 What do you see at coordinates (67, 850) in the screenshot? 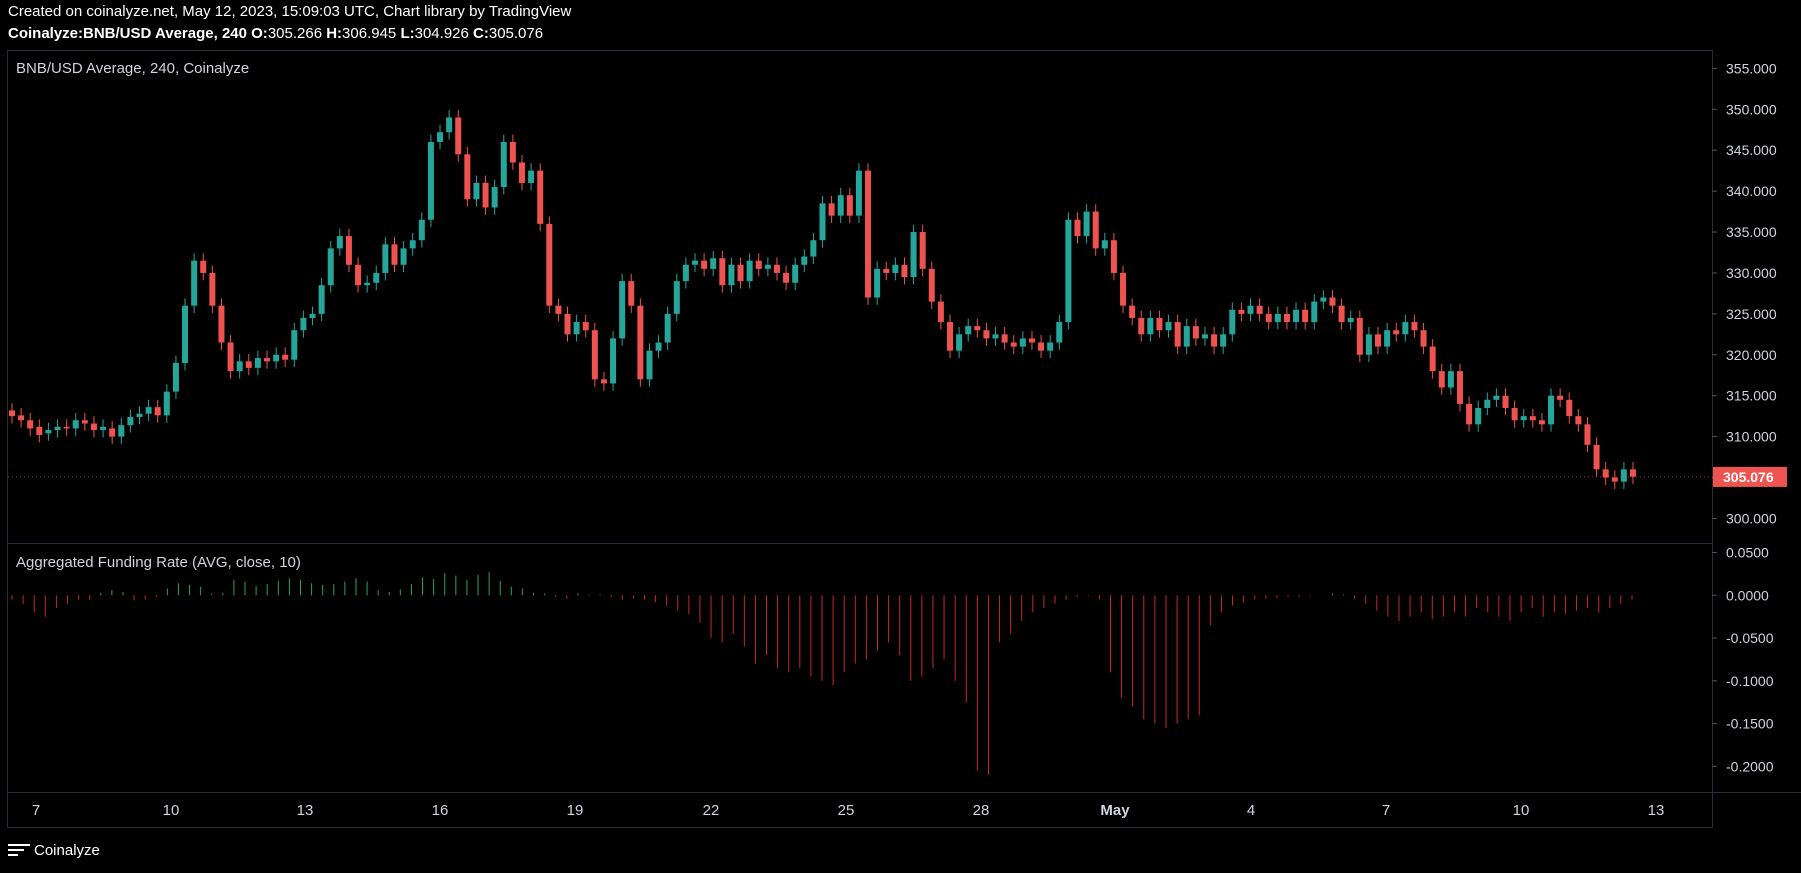
I see `brand-name: Coinalyze` at bounding box center [67, 850].